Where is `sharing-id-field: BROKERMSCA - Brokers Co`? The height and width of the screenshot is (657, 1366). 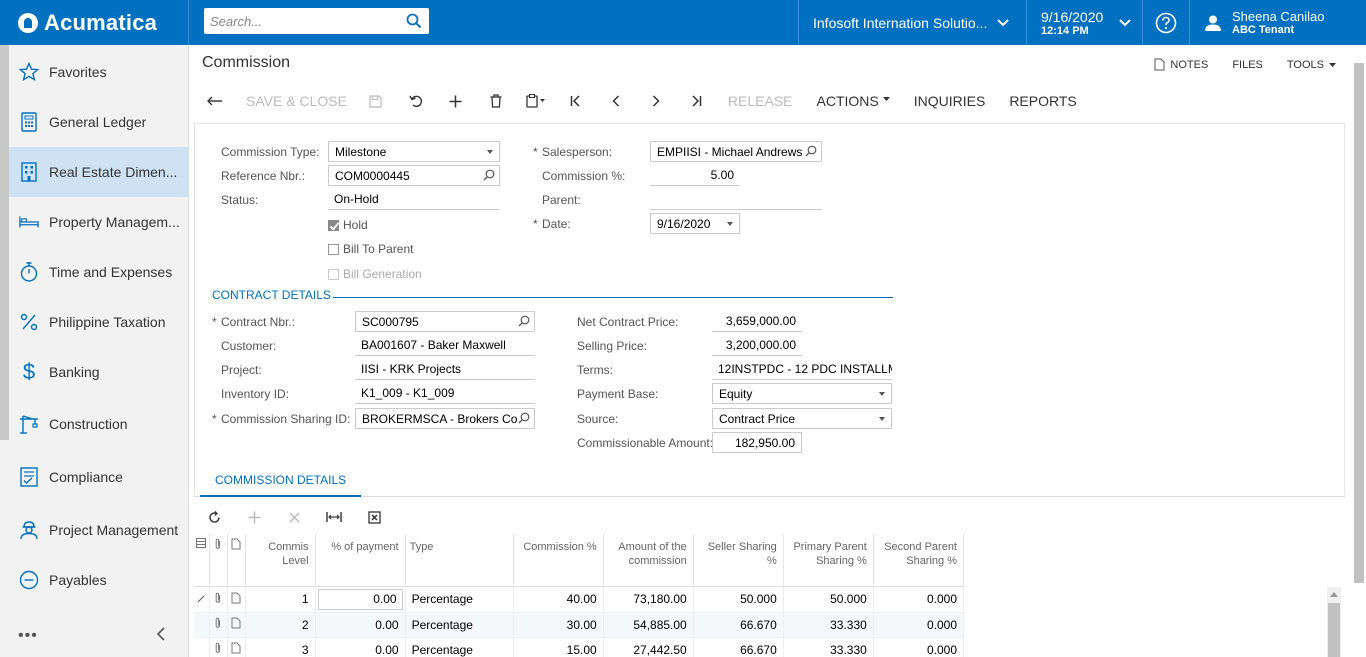
sharing-id-field: BROKERMSCA - Brokers Co is located at coordinates (445, 418).